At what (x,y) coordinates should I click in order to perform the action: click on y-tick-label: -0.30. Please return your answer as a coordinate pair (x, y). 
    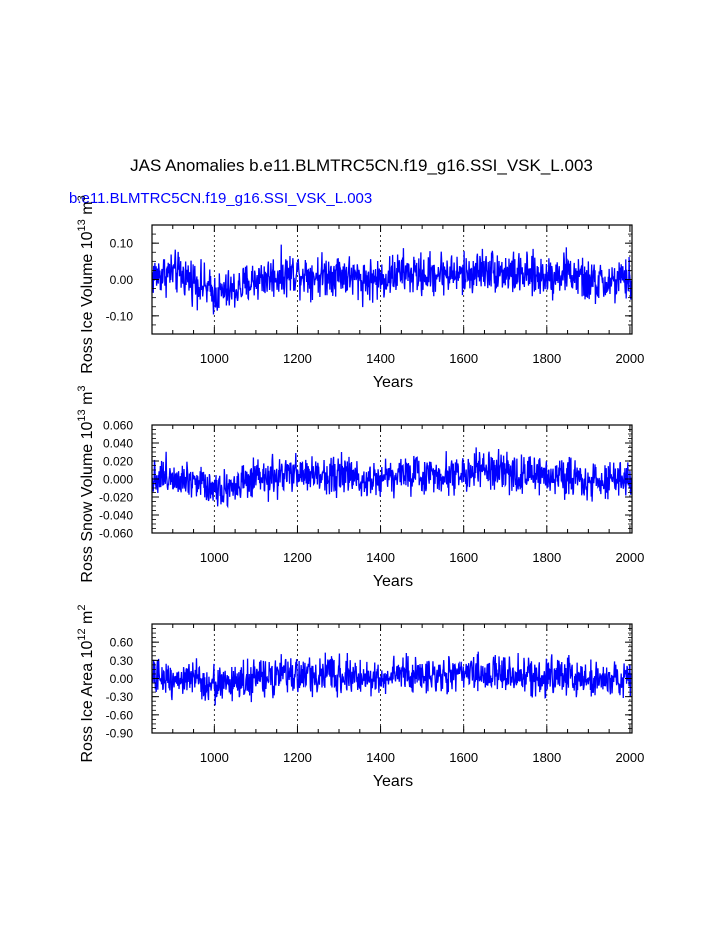
    Looking at the image, I should click on (120, 697).